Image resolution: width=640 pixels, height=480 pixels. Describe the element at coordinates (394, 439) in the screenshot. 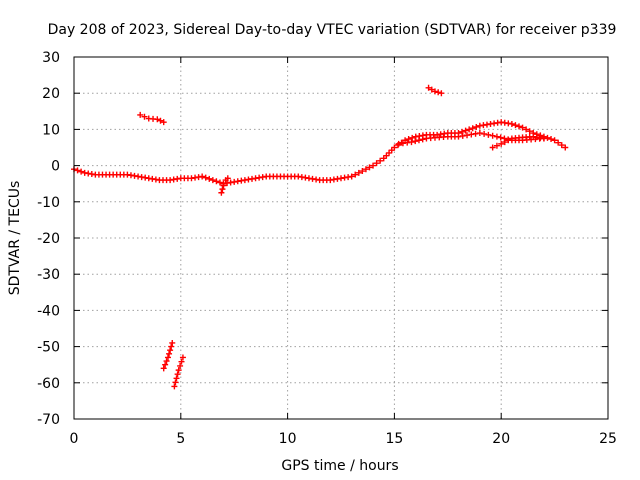

I see `x-tick-label: 15` at that location.